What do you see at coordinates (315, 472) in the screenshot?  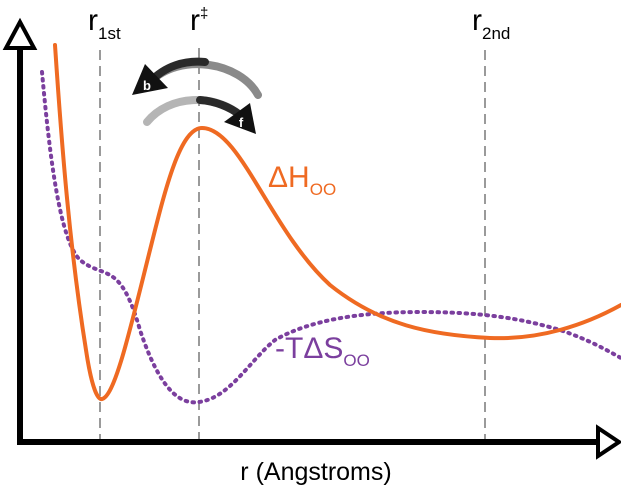 I see `x-axis-label: r (Angstroms)` at bounding box center [315, 472].